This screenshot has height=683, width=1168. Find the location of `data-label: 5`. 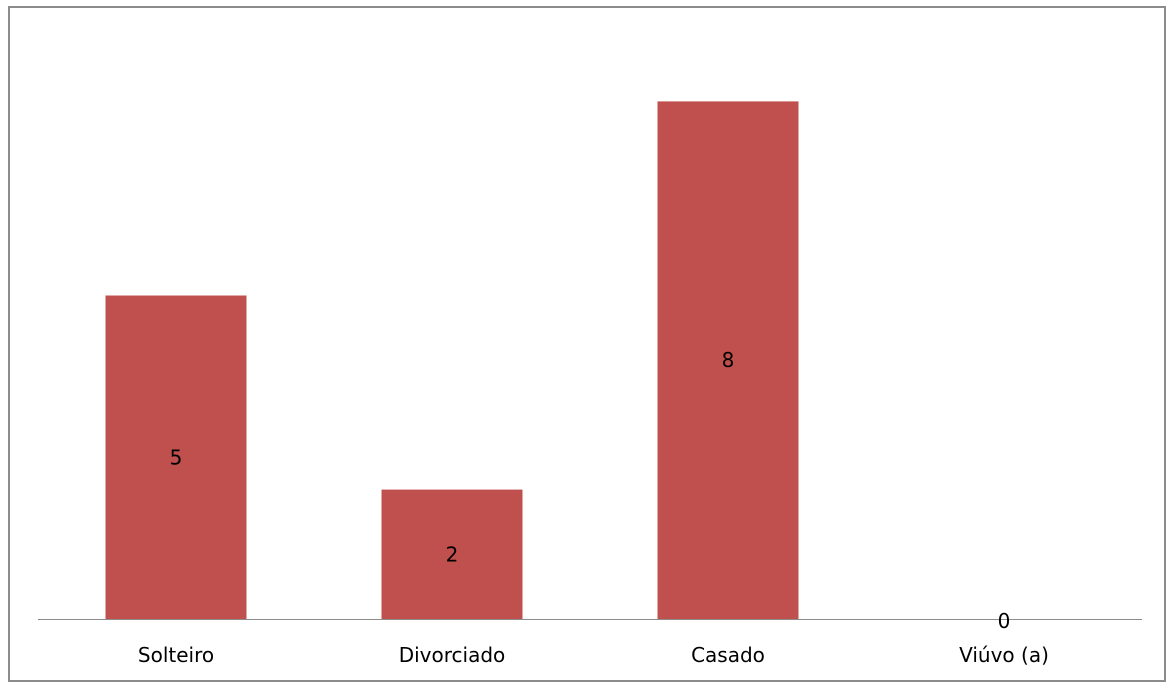

data-label: 5 is located at coordinates (176, 457).